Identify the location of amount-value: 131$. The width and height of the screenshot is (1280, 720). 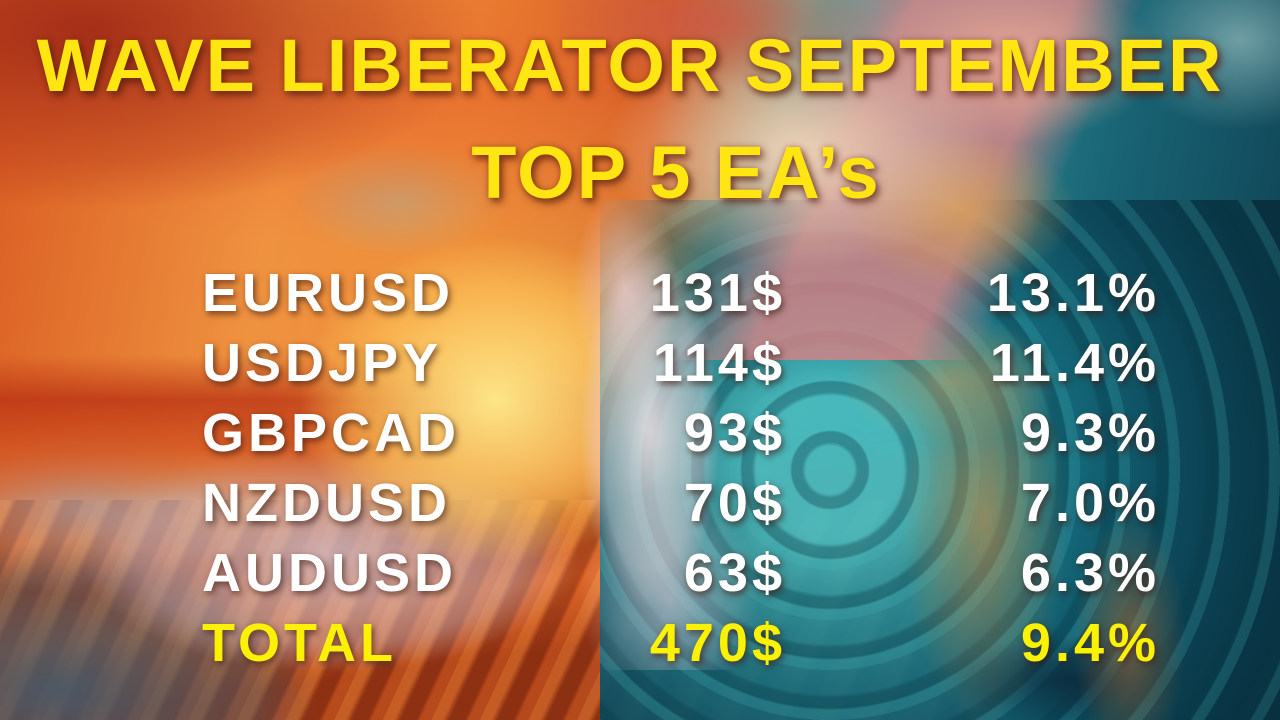
(717, 293).